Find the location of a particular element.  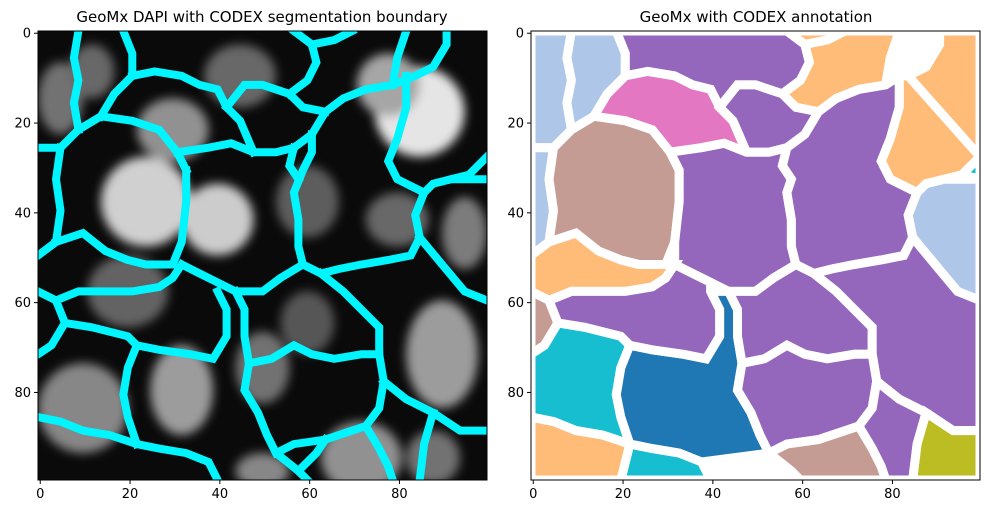

left-y-axis: 0 20 40 60 80 is located at coordinates (26, 214).